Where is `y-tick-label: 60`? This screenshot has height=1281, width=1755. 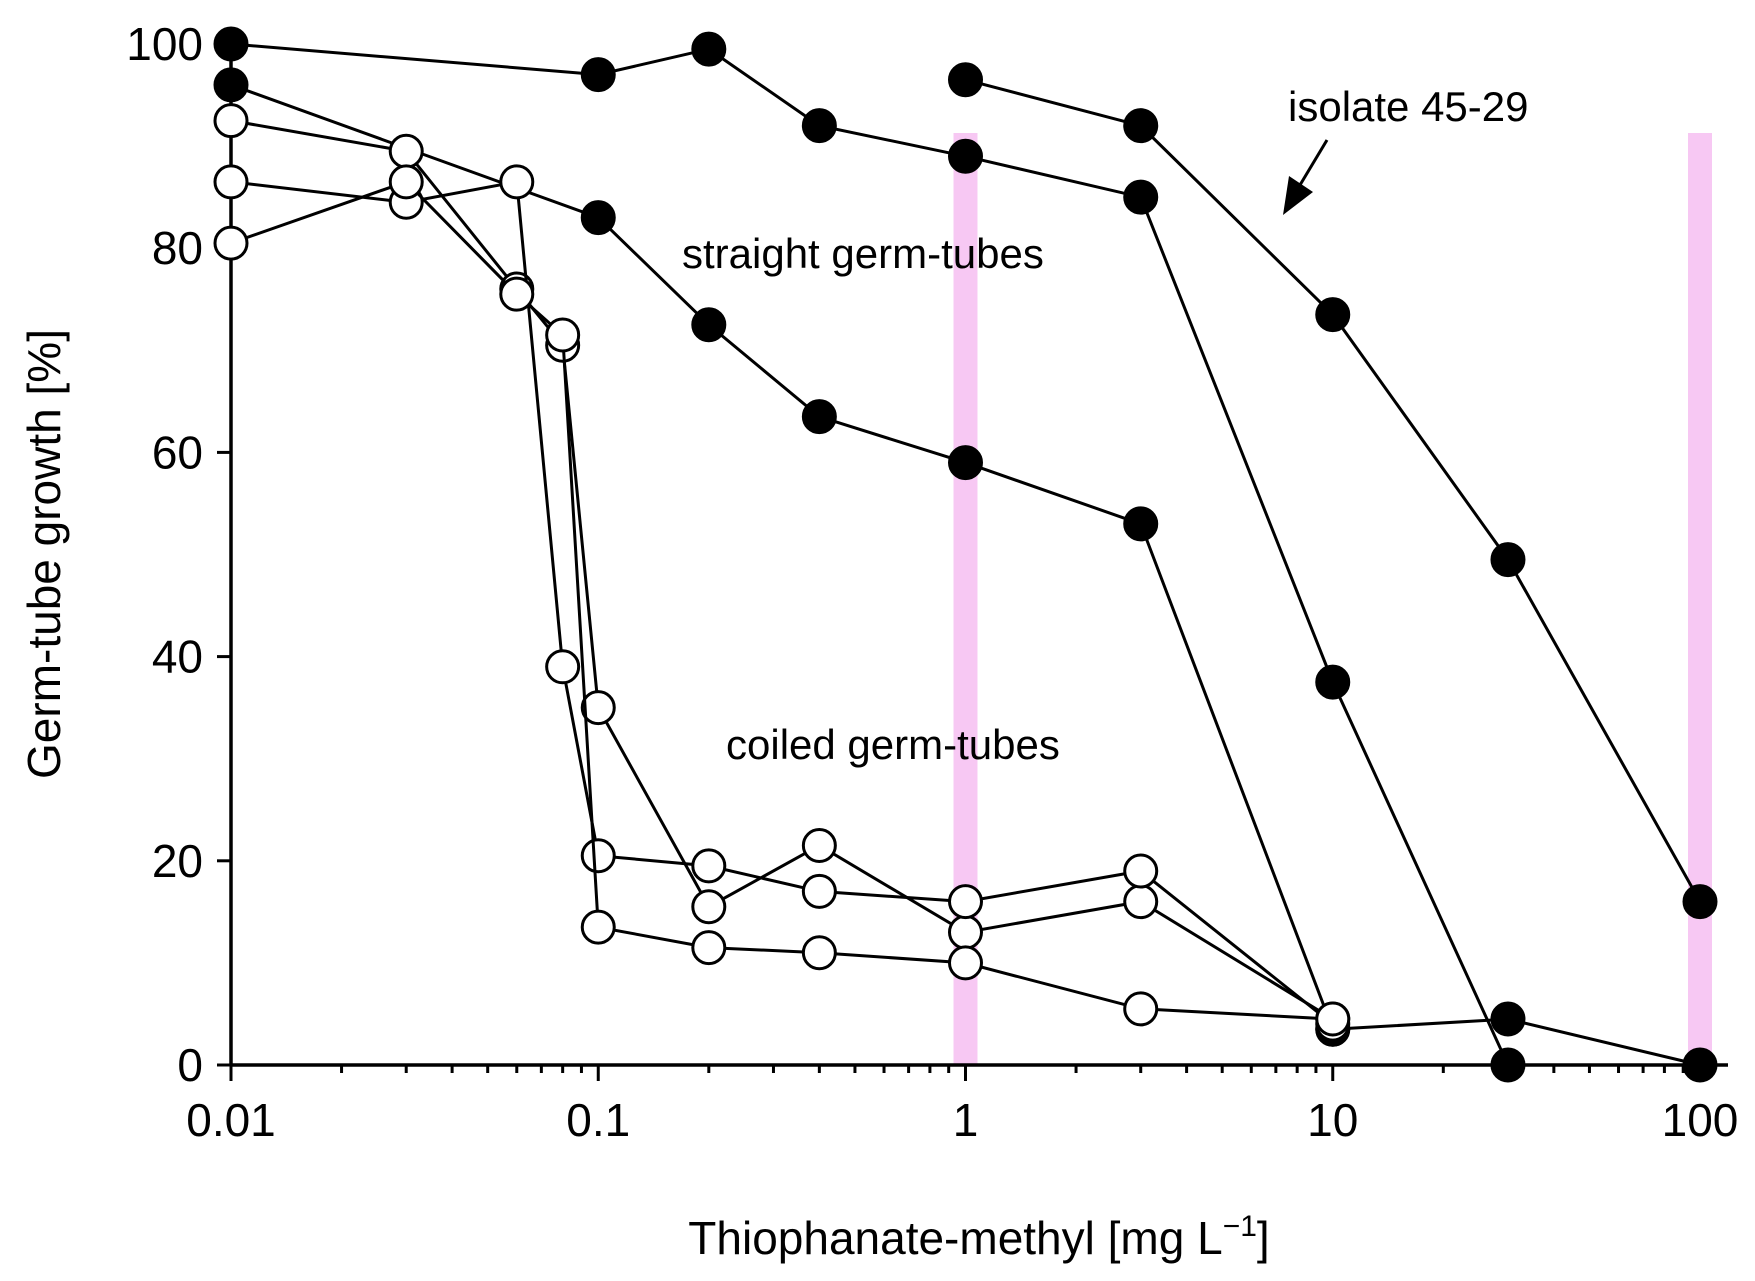
y-tick-label: 60 is located at coordinates (177, 452).